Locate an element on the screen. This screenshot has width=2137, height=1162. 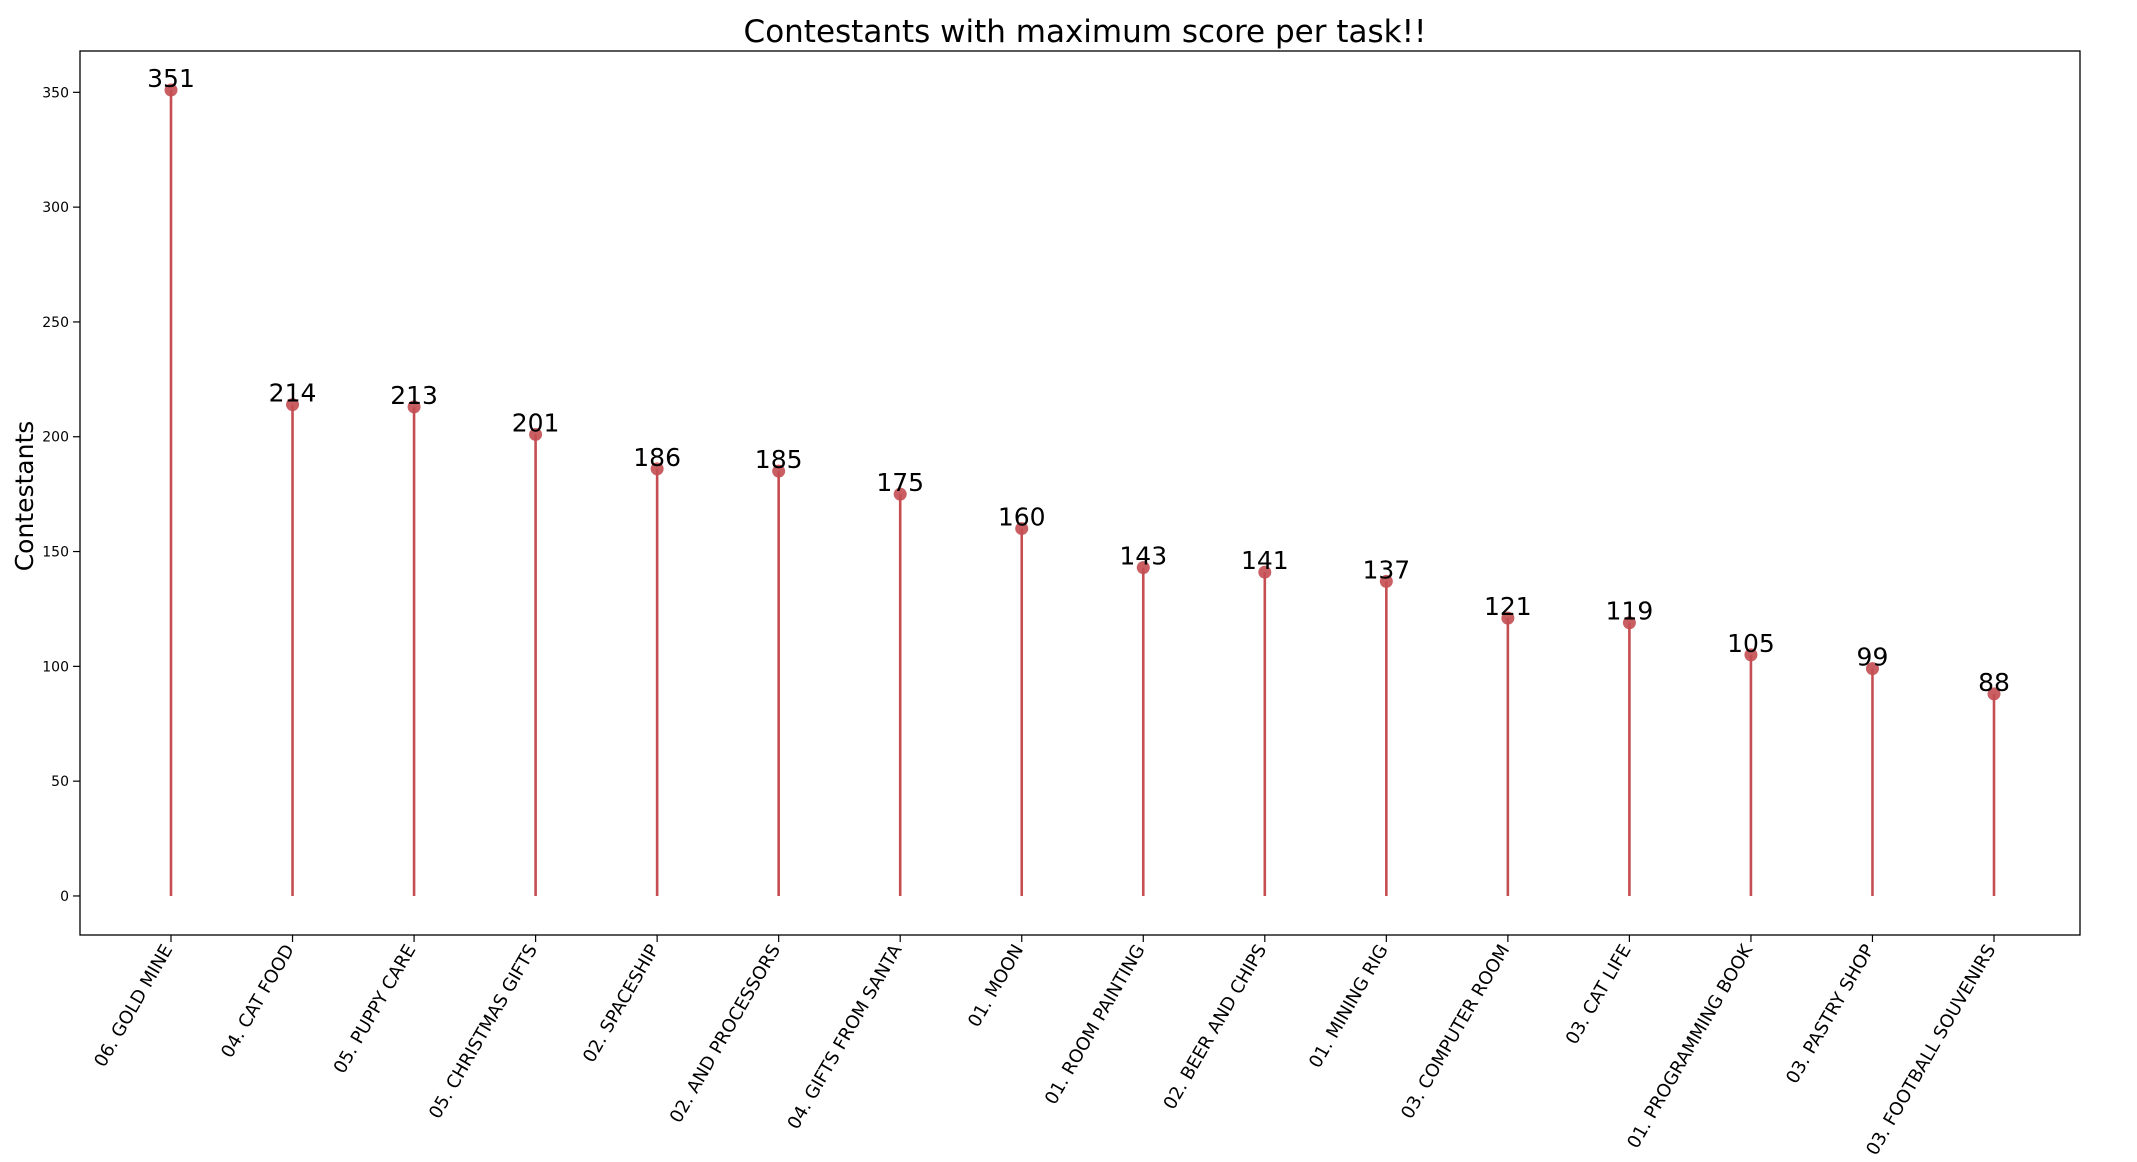
data-label: 119 is located at coordinates (1630, 611).